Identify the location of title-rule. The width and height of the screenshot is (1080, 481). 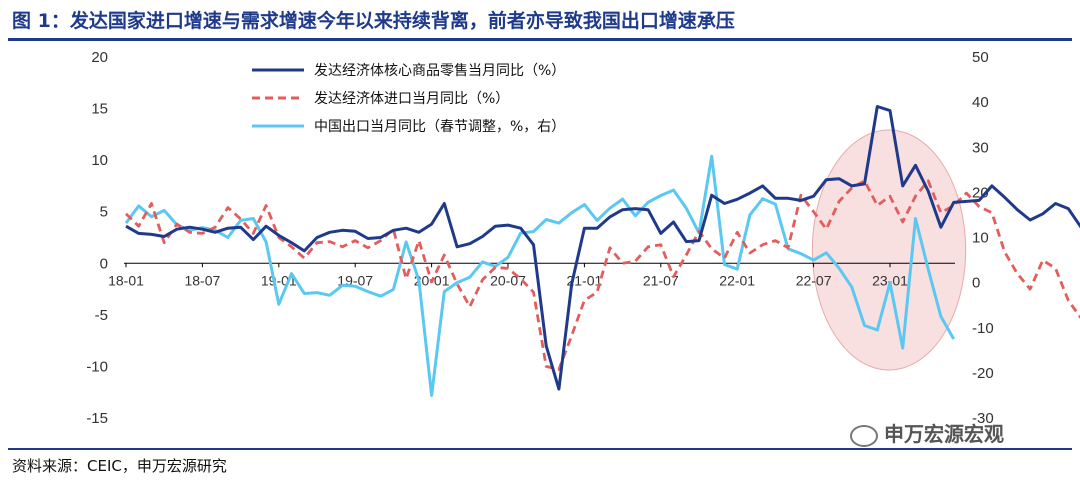
(540, 39).